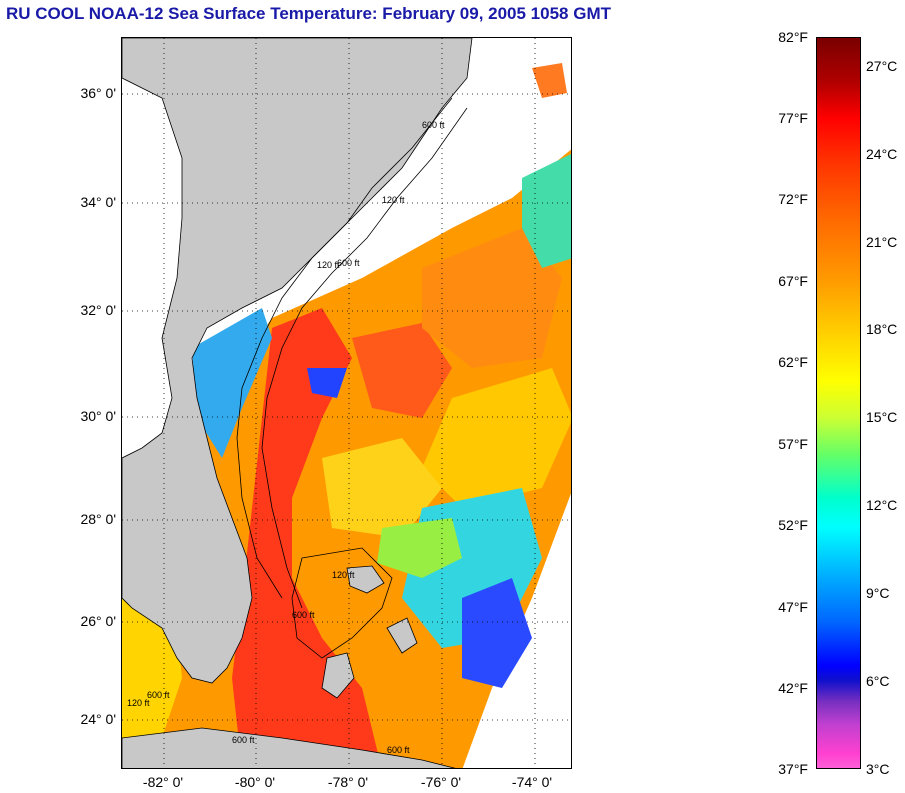 This screenshot has height=793, width=905. Describe the element at coordinates (492, 298) in the screenshot. I see `sst-orange-patch` at that location.